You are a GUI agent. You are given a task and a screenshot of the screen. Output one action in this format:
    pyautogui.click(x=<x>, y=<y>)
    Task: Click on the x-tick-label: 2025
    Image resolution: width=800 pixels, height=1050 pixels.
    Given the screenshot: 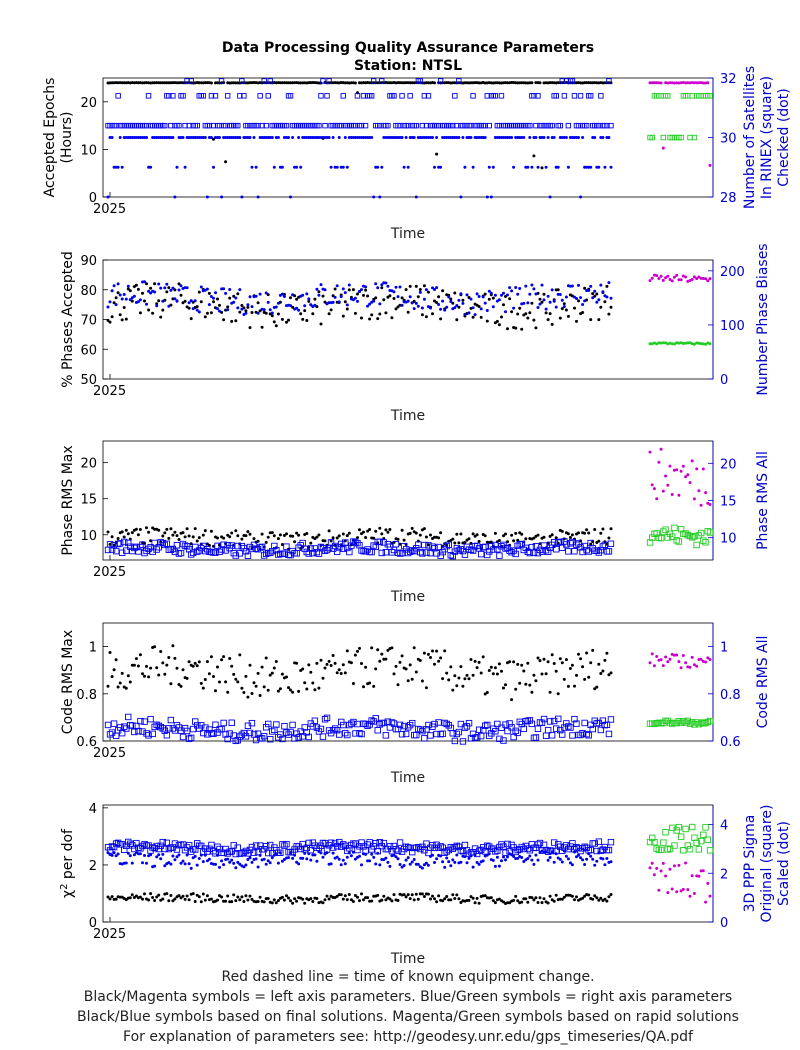 What is the action you would take?
    pyautogui.click(x=109, y=572)
    